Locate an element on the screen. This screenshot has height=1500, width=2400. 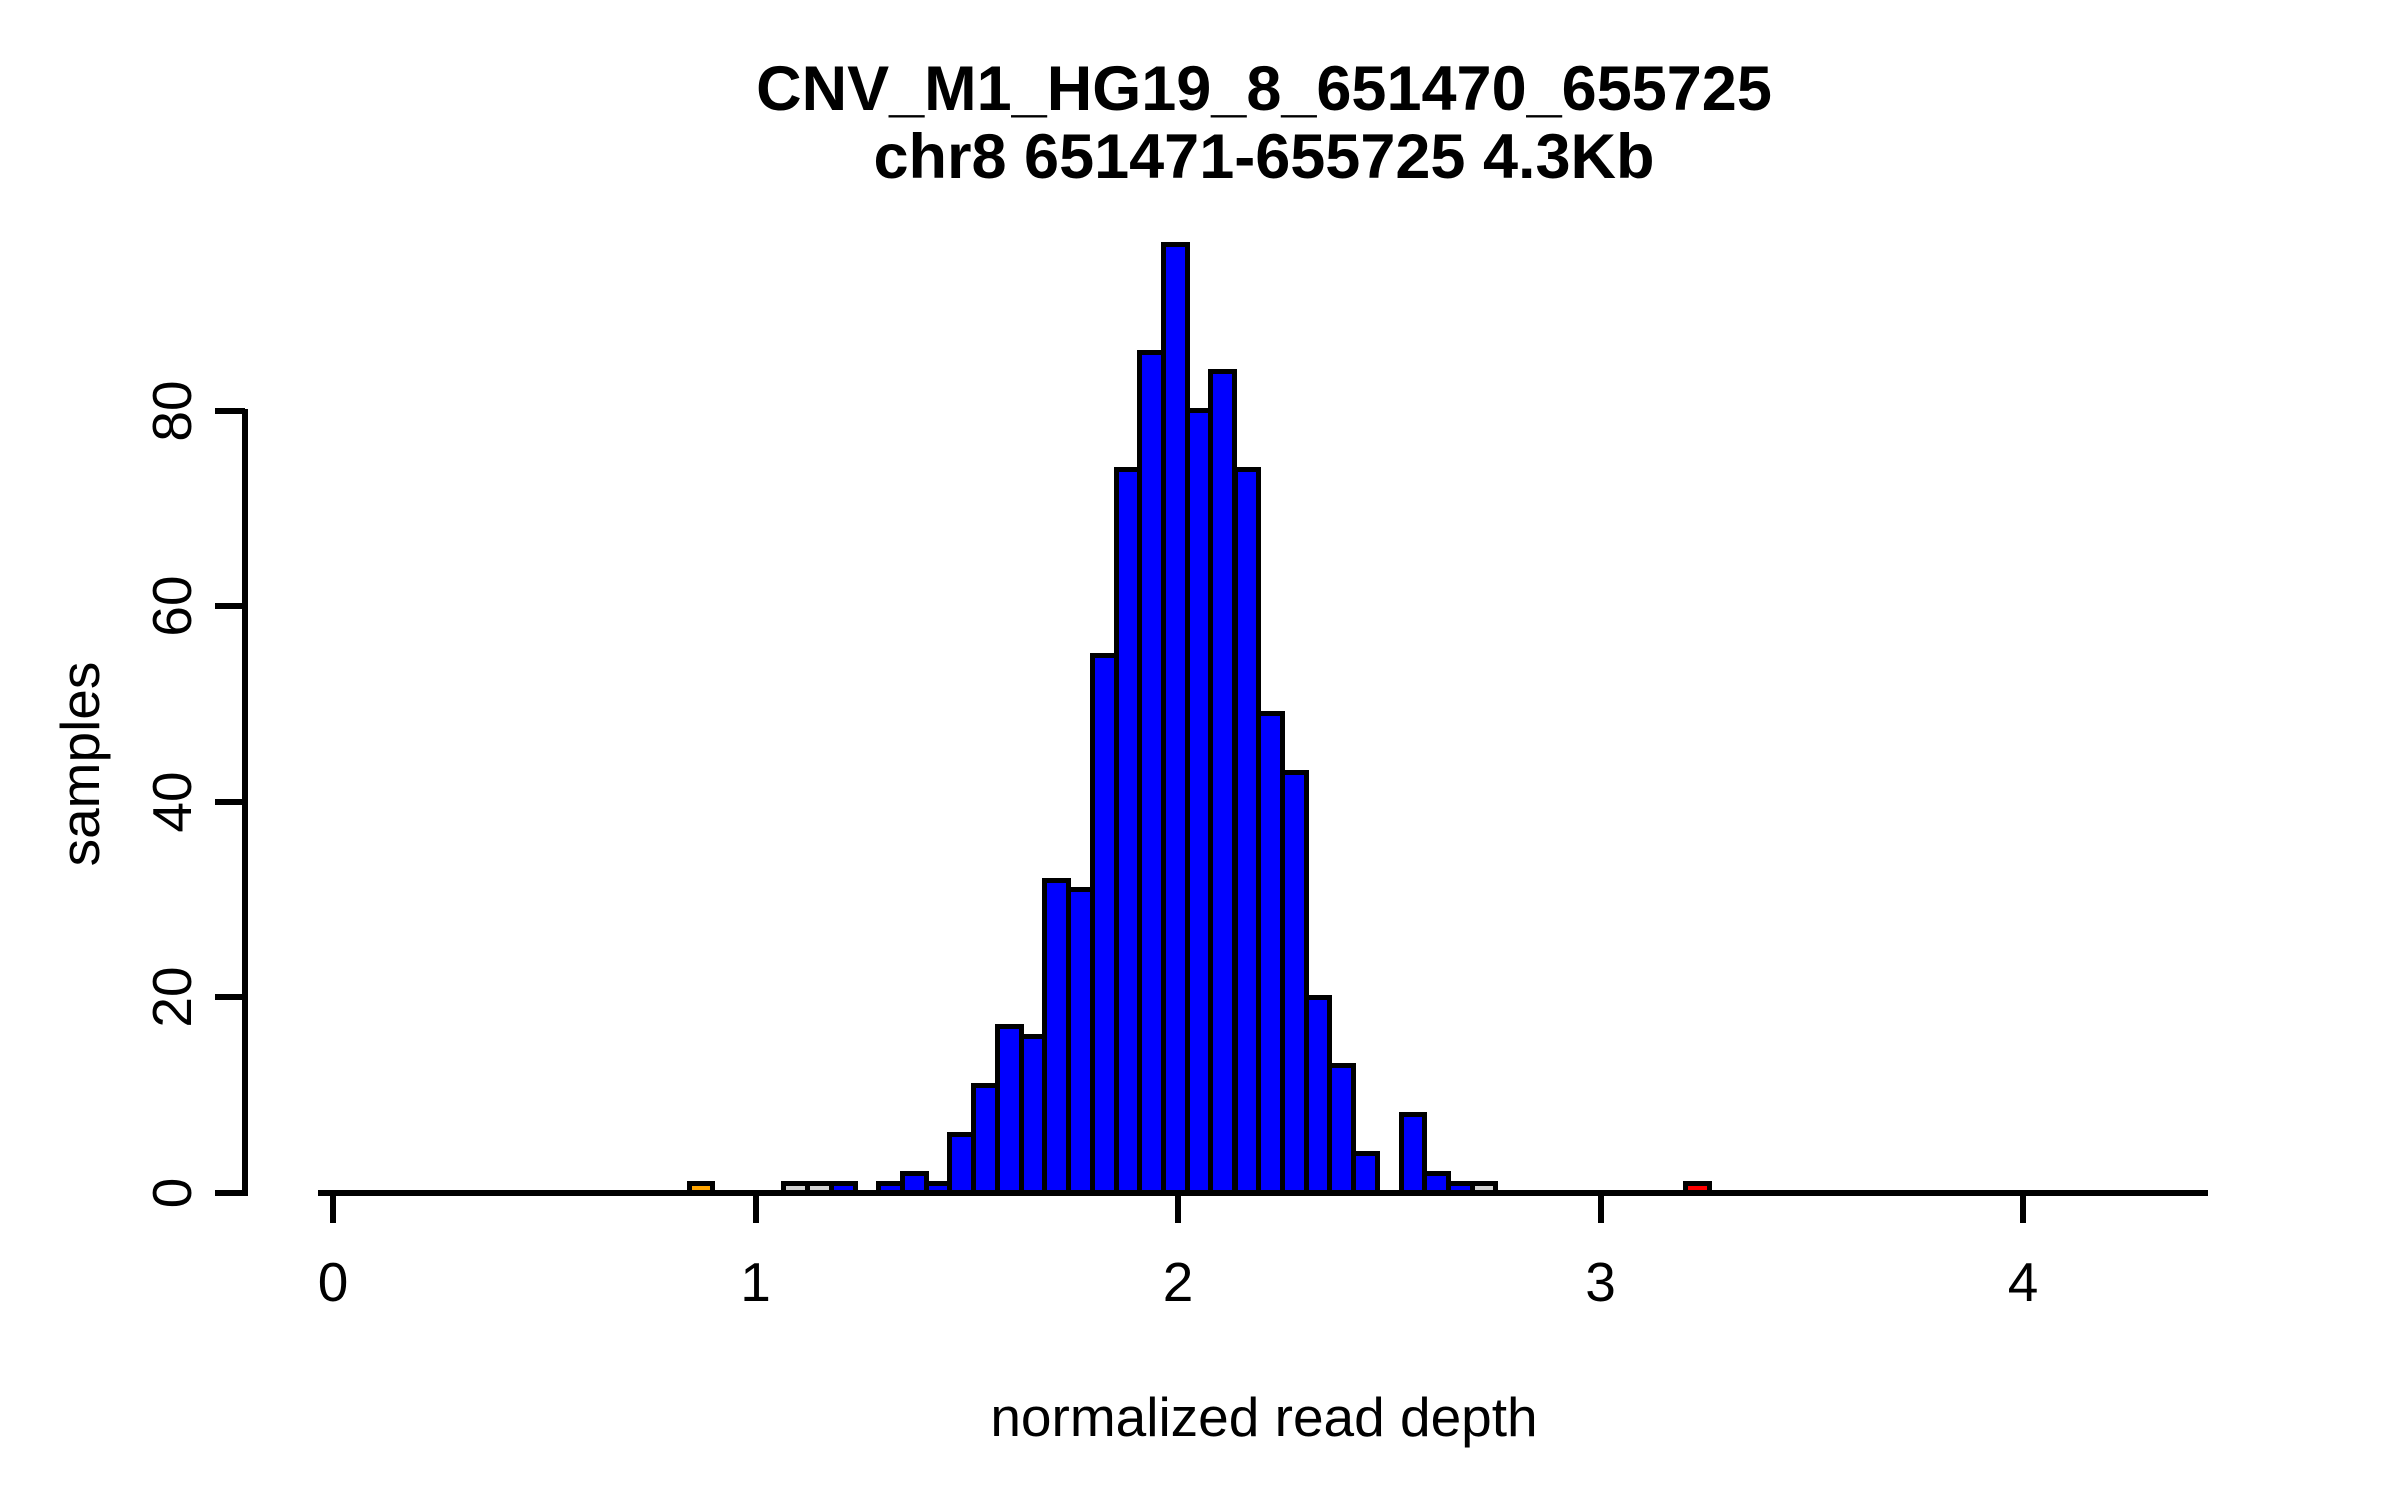
y-axis-line is located at coordinates (245, 802).